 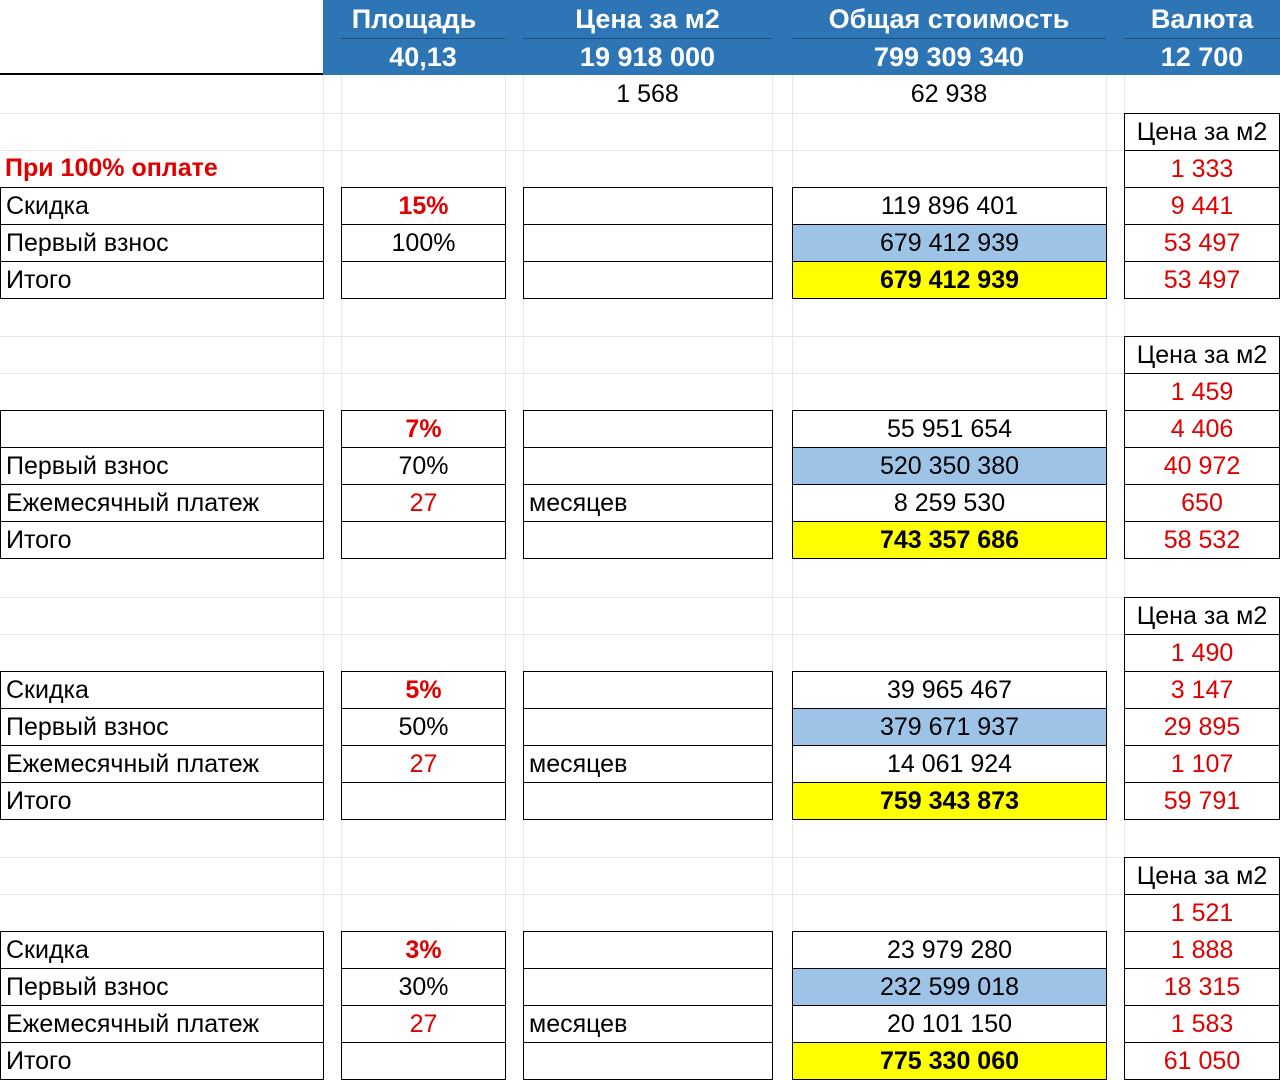 I want to click on block3-monthly-currency: 1 107, so click(x=1202, y=764).